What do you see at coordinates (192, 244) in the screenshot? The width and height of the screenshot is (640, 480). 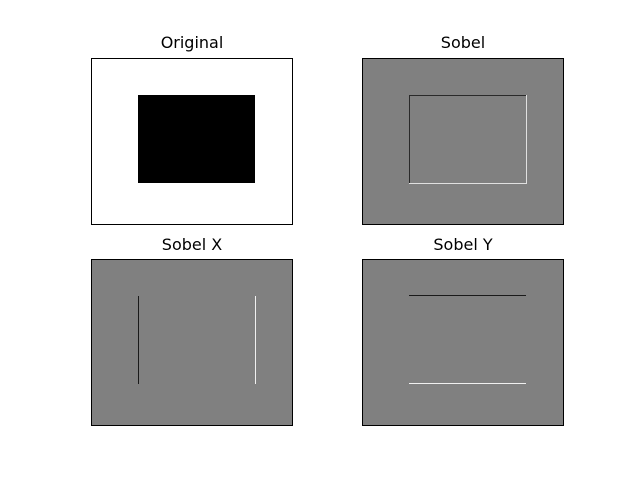 I see `panel-title-sobel-x: Sobel X` at bounding box center [192, 244].